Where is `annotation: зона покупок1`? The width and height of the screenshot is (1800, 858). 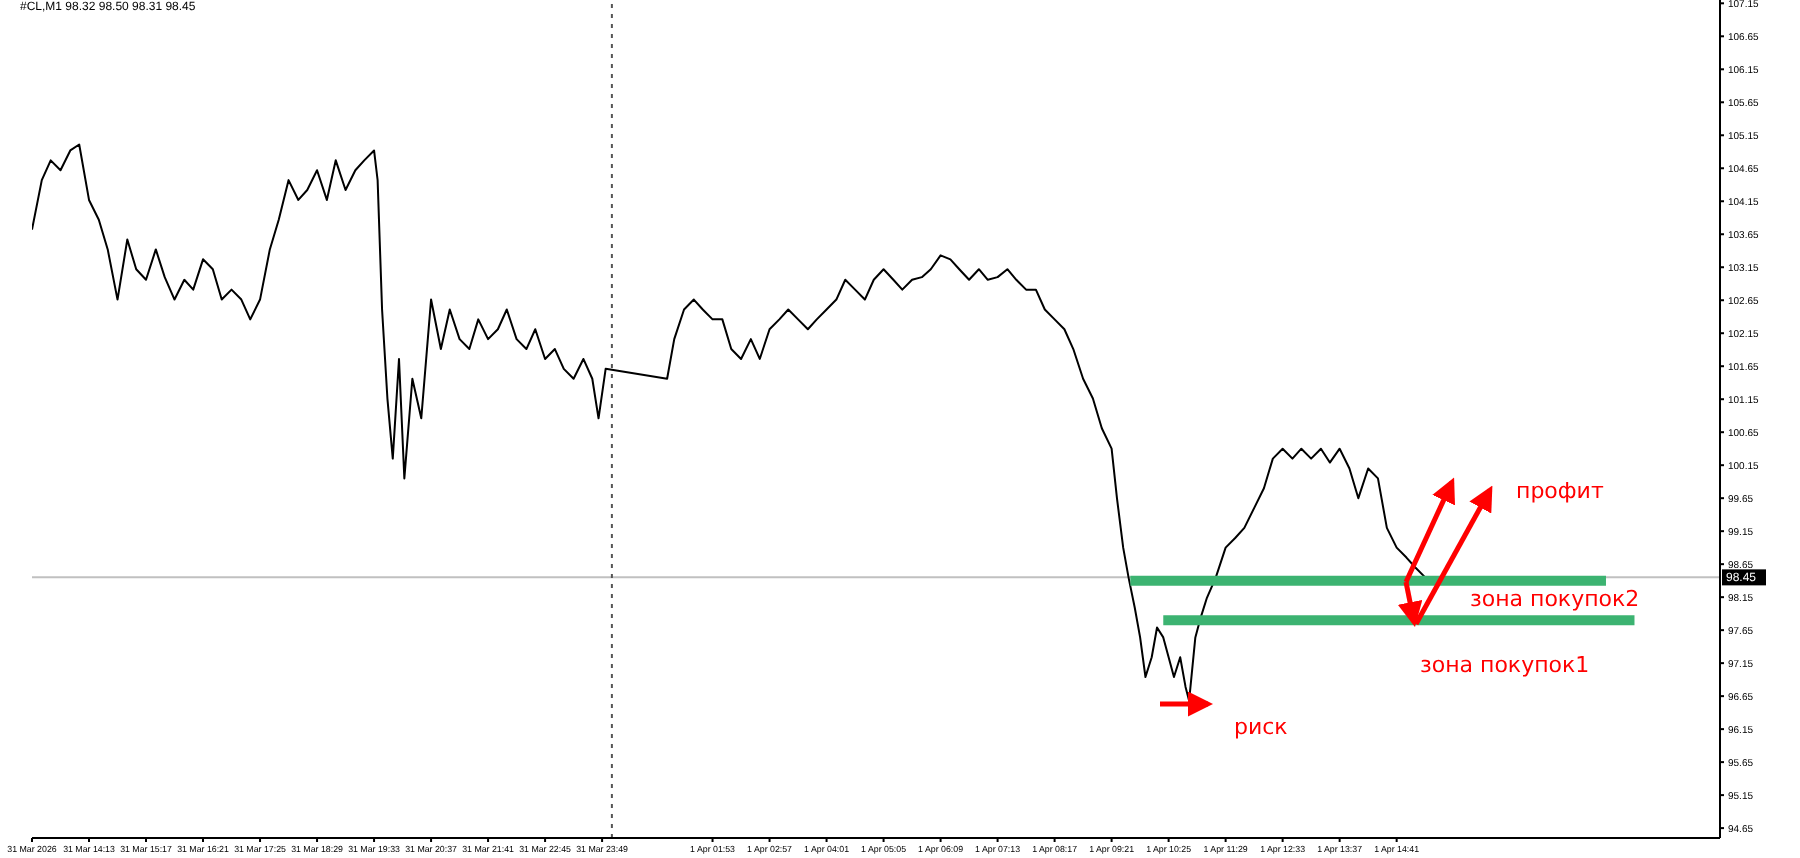
annotation: зона покупок1 is located at coordinates (1505, 665).